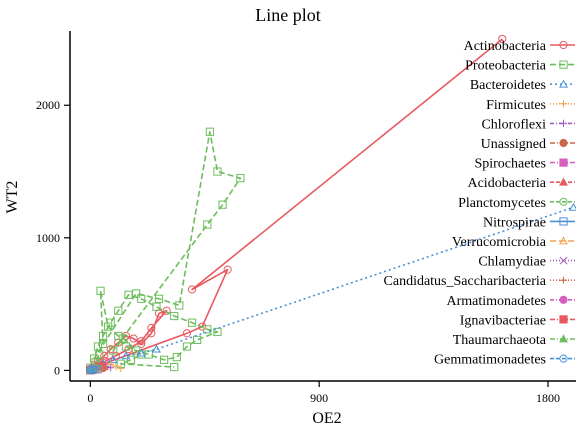 The height and width of the screenshot is (432, 576). Describe the element at coordinates (499, 242) in the screenshot. I see `legend-label-verrucomicrobia: Verrucomicrobia` at that location.